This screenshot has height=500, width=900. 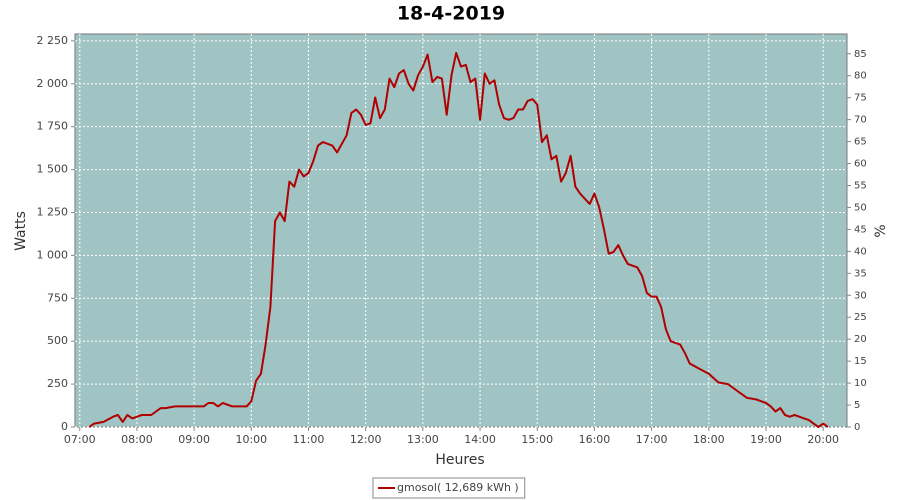 What do you see at coordinates (537, 439) in the screenshot?
I see `x-tick-label: 15:00` at bounding box center [537, 439].